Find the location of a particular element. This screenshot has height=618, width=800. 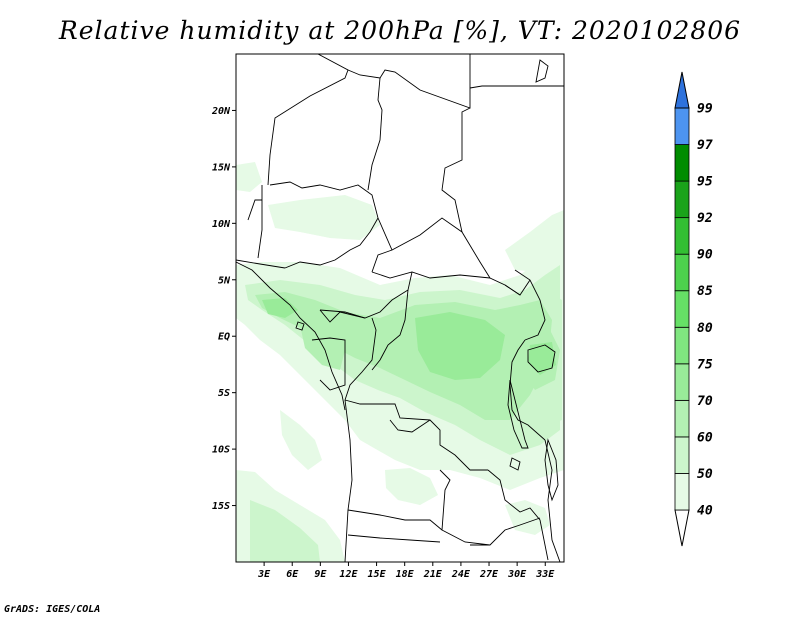

lon-label: 9E is located at coordinates (320, 574).